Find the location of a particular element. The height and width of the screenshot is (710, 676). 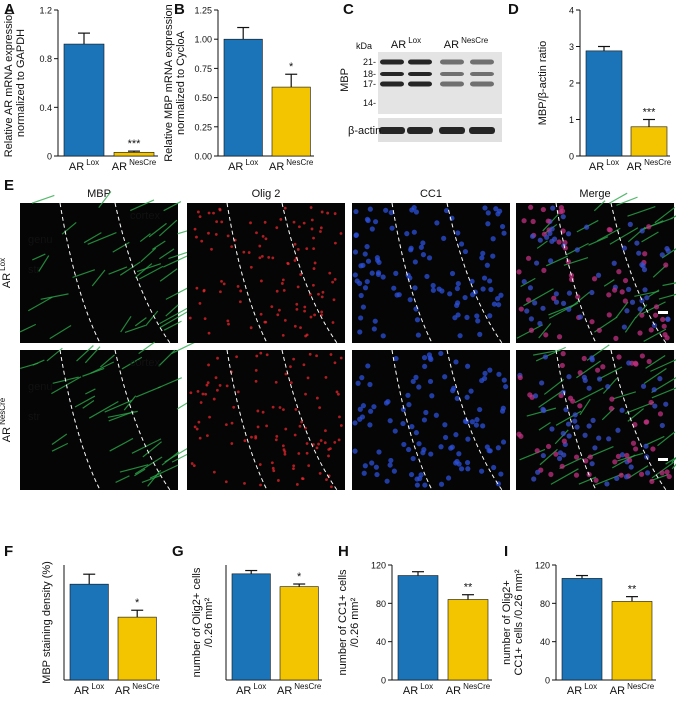

panel-letter: B is located at coordinates (179, 9).